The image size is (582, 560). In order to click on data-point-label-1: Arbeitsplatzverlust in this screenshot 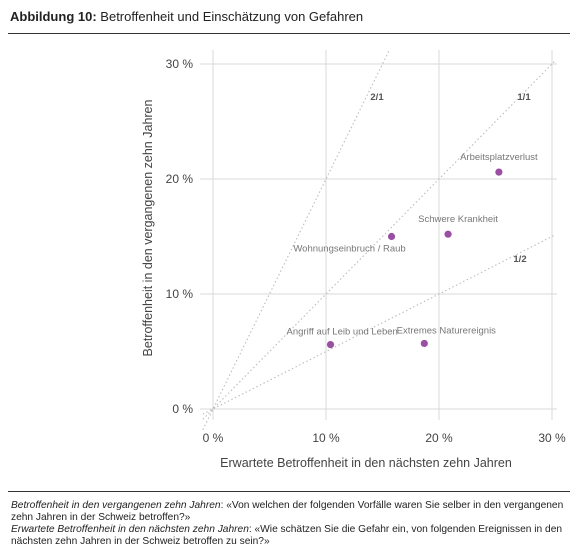, I will do `click(499, 157)`.